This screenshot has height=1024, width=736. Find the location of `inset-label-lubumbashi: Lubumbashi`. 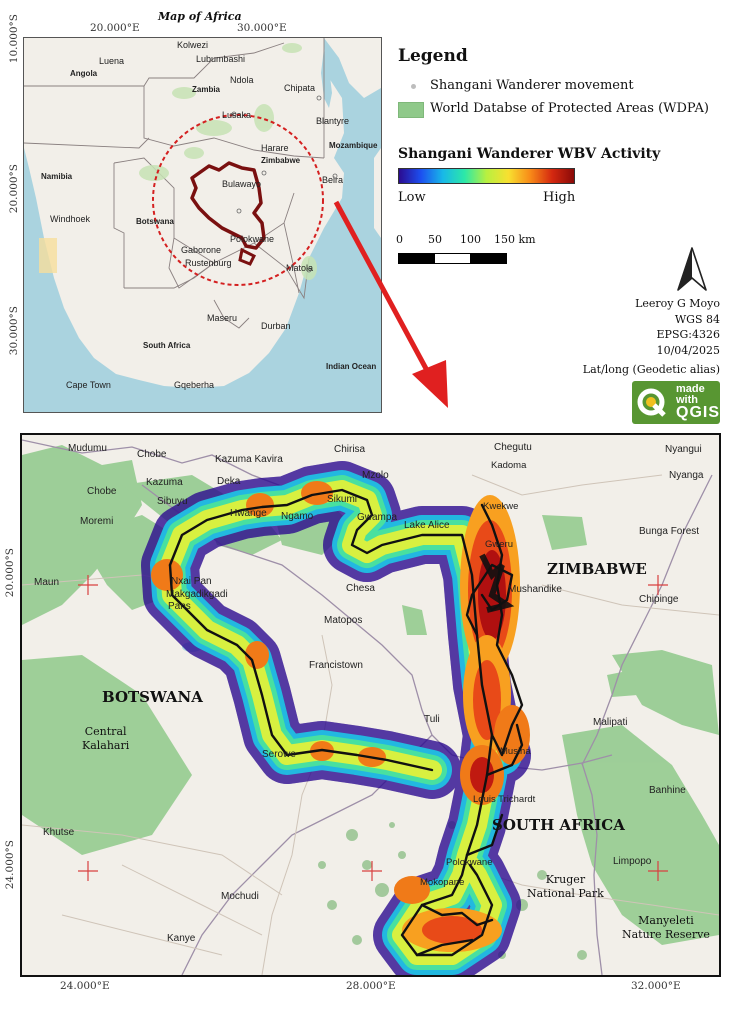

inset-label-lubumbashi: Lubumbashi is located at coordinates (221, 59).